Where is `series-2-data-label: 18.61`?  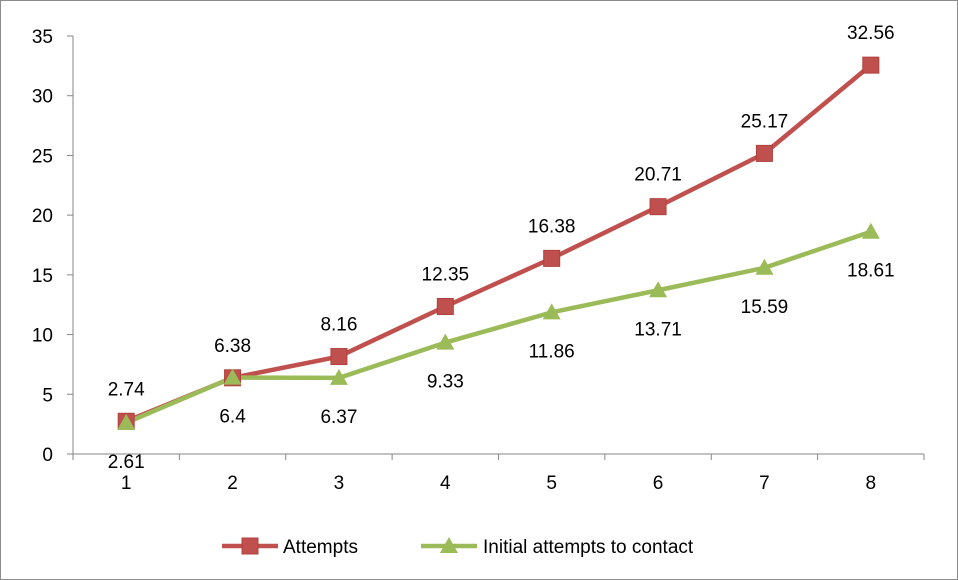 series-2-data-label: 18.61 is located at coordinates (871, 271).